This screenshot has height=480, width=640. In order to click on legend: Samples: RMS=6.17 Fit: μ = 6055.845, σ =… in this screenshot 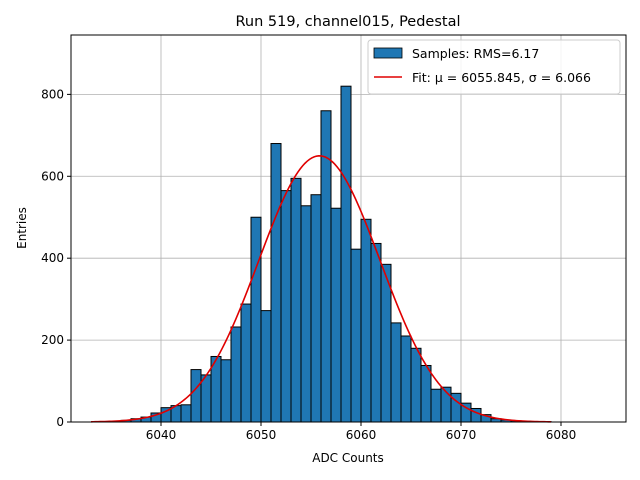, I will do `click(494, 67)`.